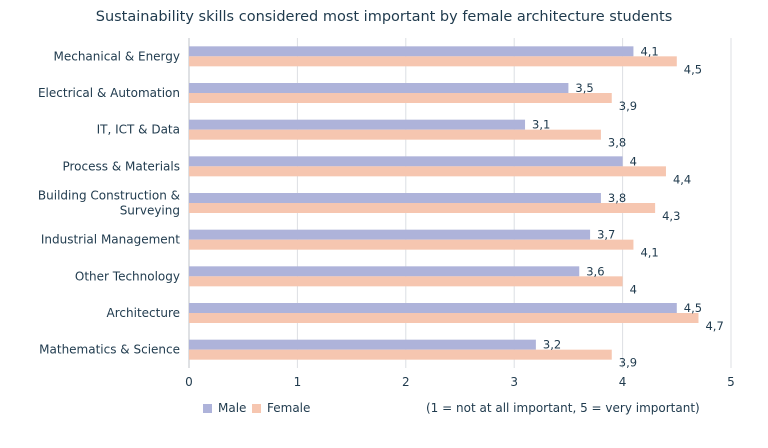 The width and height of the screenshot is (768, 448). I want to click on data-label-male: 3,2, so click(552, 345).